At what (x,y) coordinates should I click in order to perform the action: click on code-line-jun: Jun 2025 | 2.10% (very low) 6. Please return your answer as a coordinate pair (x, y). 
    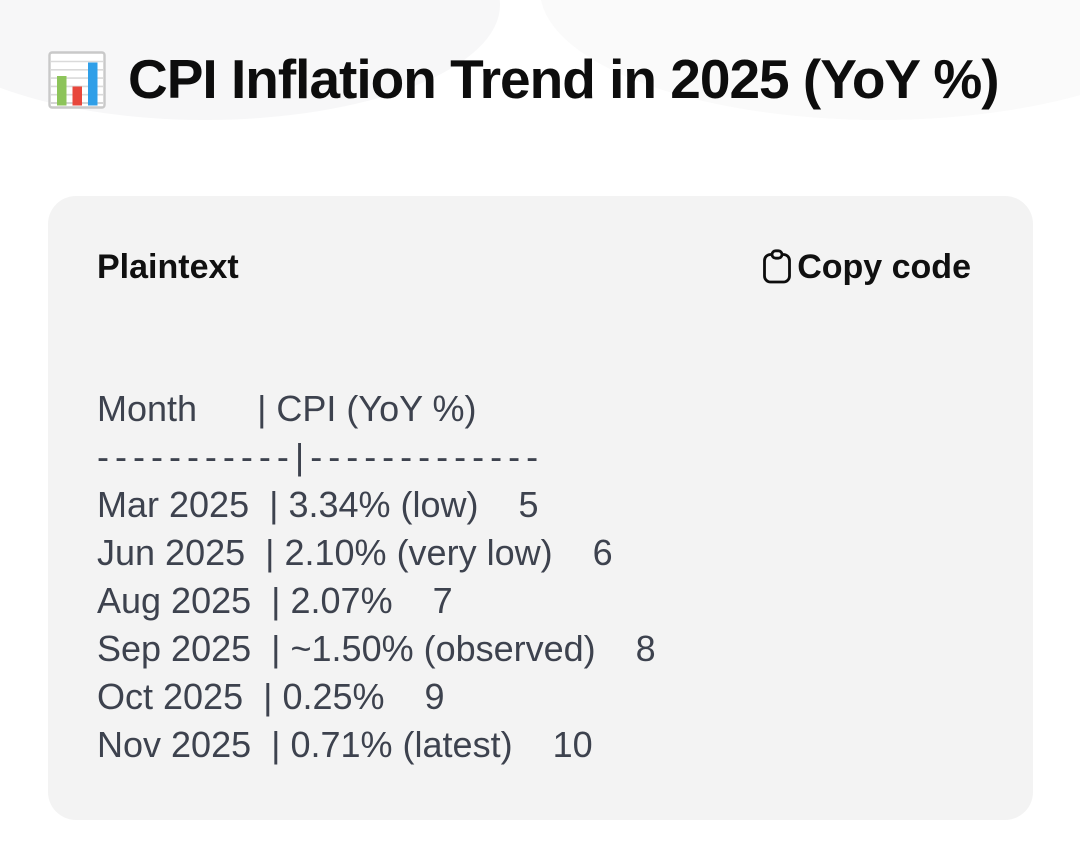
    Looking at the image, I should click on (355, 552).